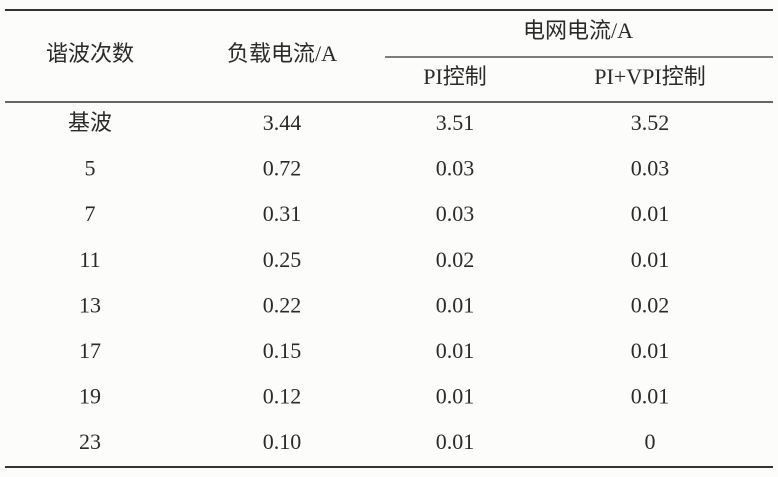 This screenshot has height=477, width=778. Describe the element at coordinates (282, 259) in the screenshot. I see `cell: 0.25` at that location.